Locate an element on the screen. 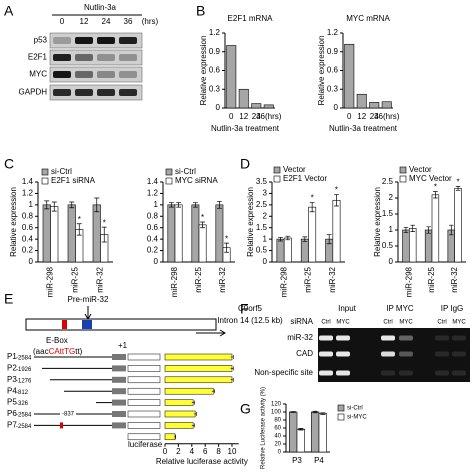  x-axis-label: Relative luciferase activity is located at coordinates (202, 461).